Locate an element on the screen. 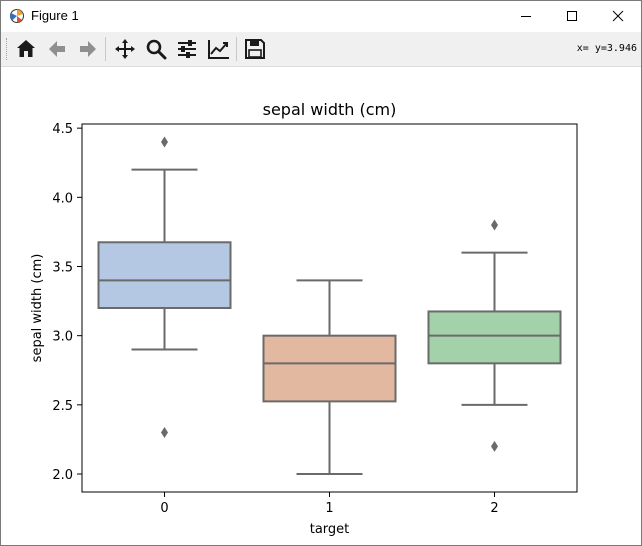 The image size is (642, 546). maximize-button is located at coordinates (572, 16).